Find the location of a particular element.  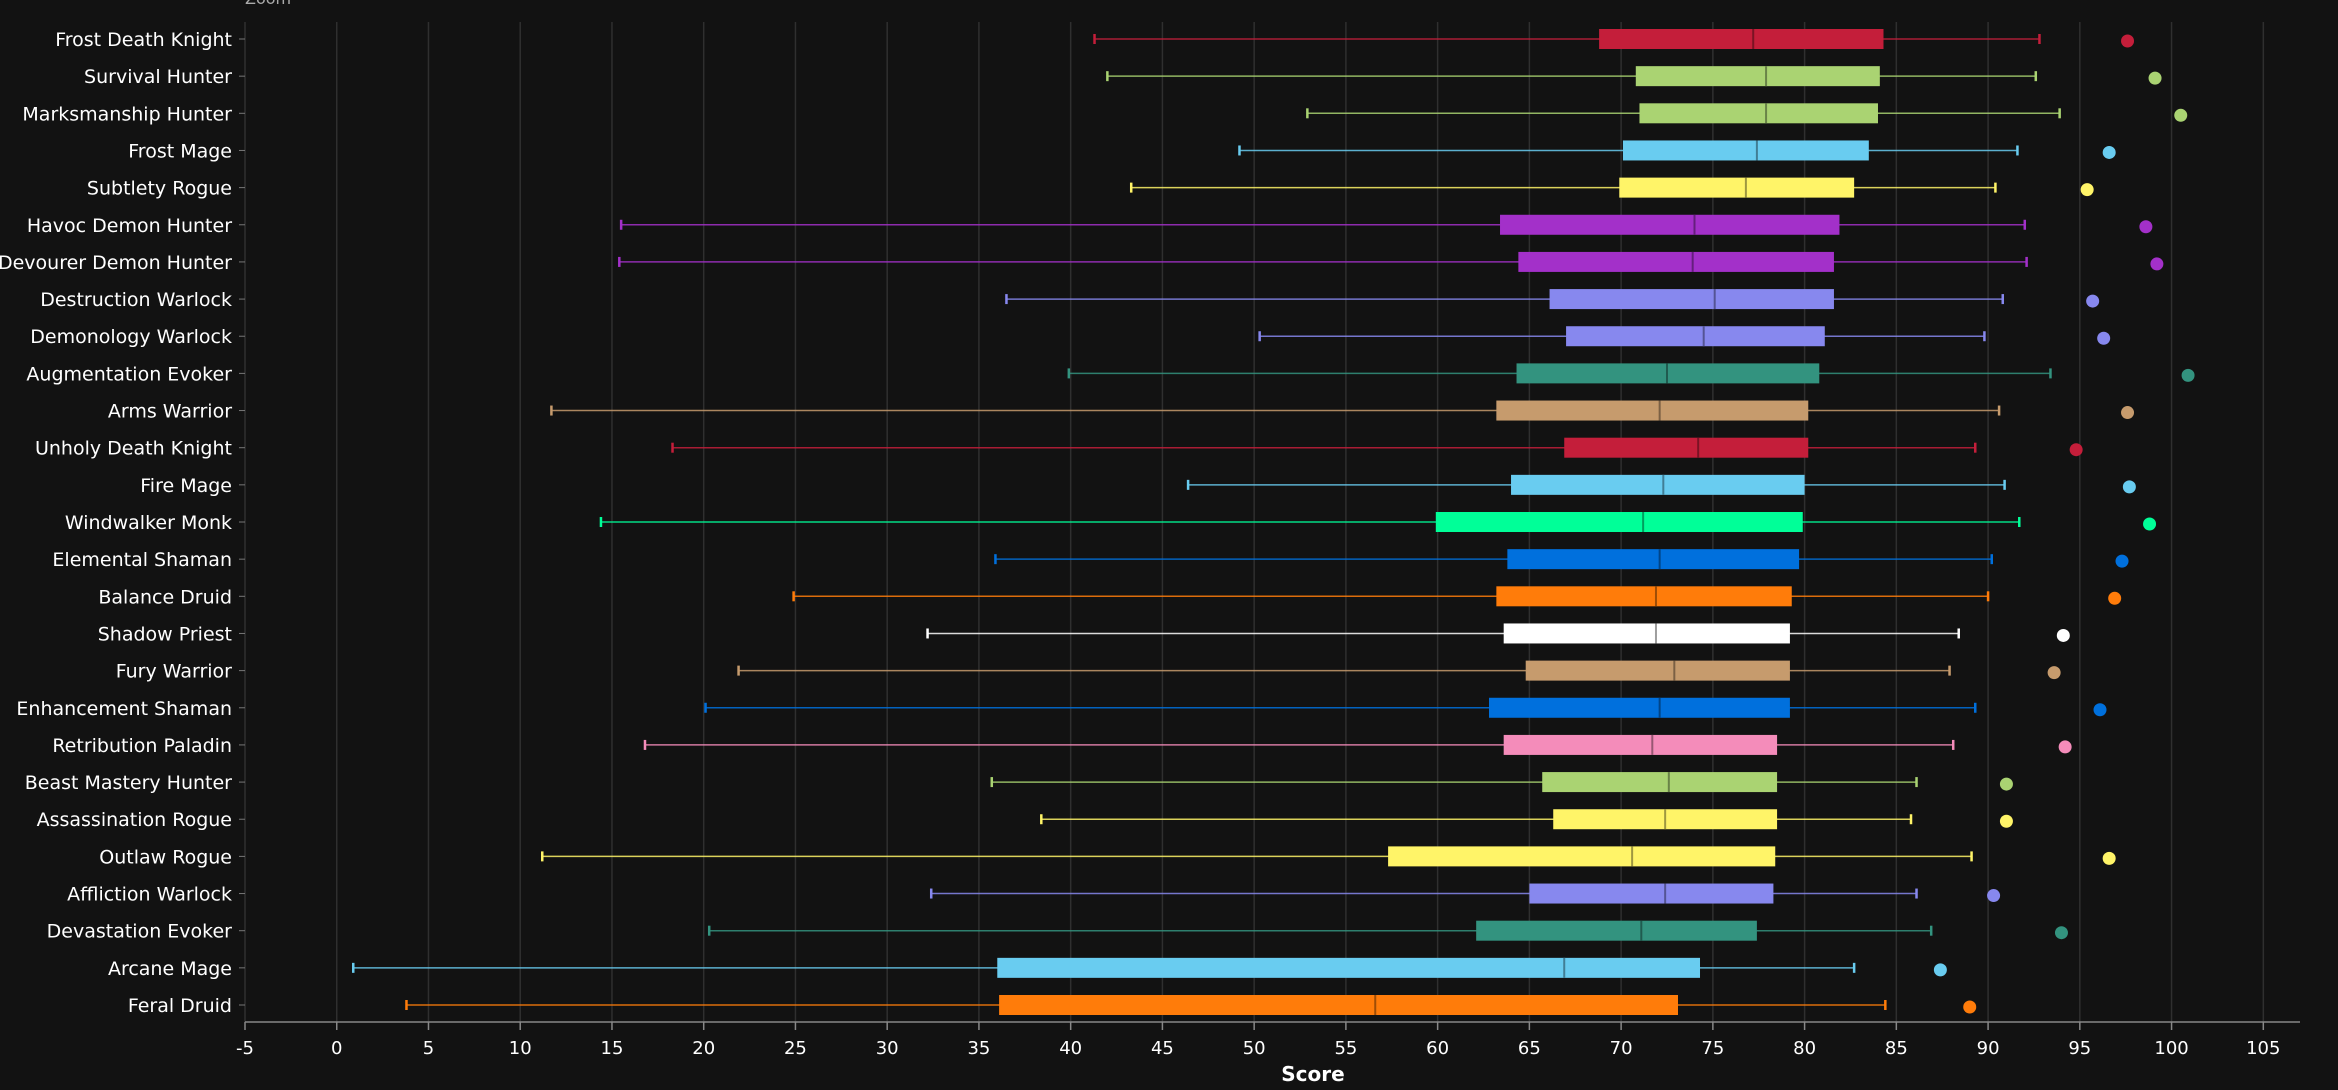

box-devourer-demon-hunter is located at coordinates (1391, 261).